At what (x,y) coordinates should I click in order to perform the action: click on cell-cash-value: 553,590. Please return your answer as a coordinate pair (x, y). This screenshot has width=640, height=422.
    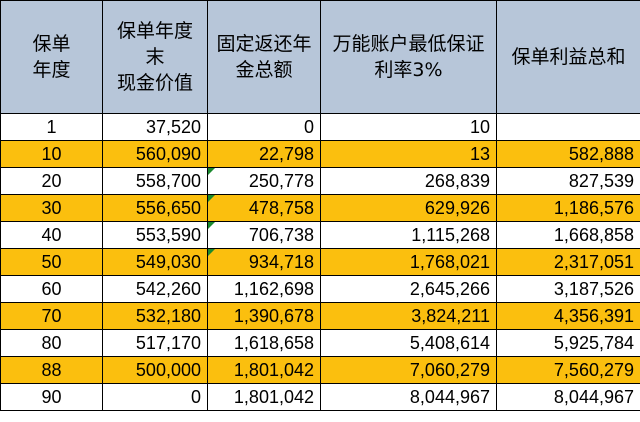
    Looking at the image, I should click on (155, 235).